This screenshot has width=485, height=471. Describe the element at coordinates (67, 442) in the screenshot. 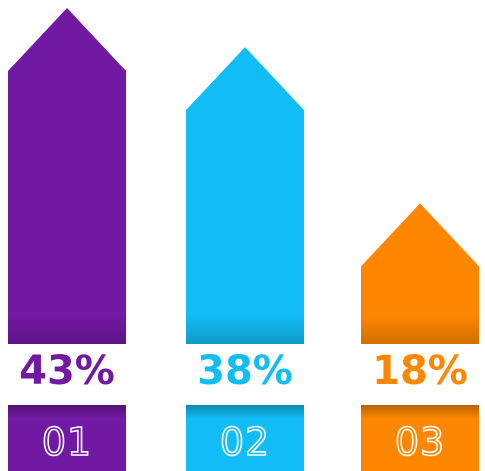

I see `category-label-01: 01` at that location.